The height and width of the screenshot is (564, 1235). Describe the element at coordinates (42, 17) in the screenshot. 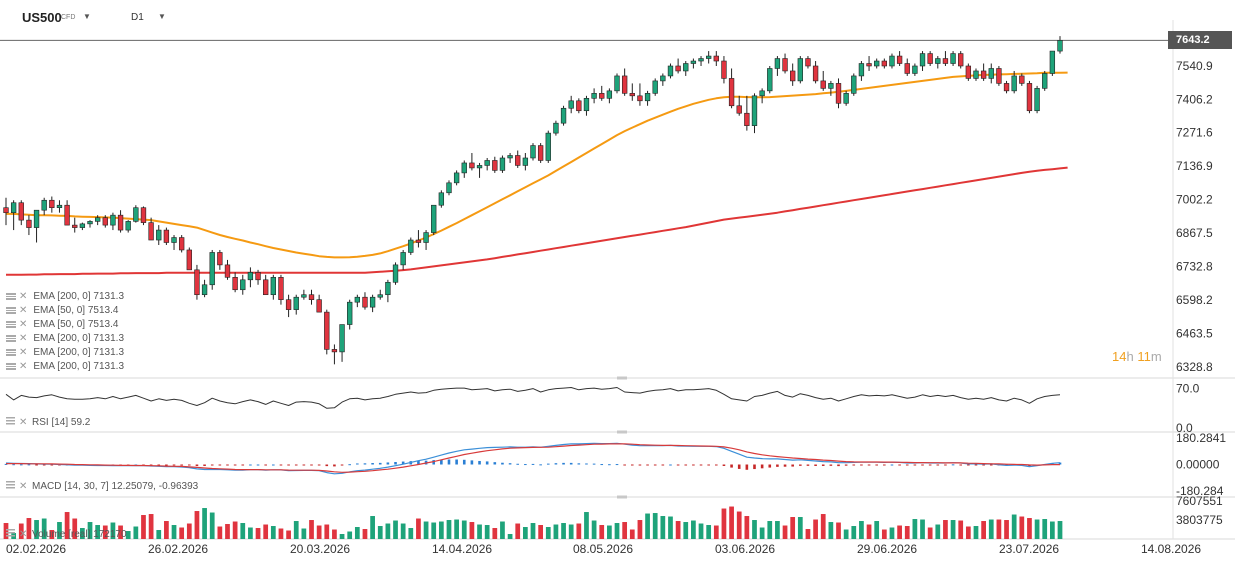

I see `symbol-label: US500` at that location.